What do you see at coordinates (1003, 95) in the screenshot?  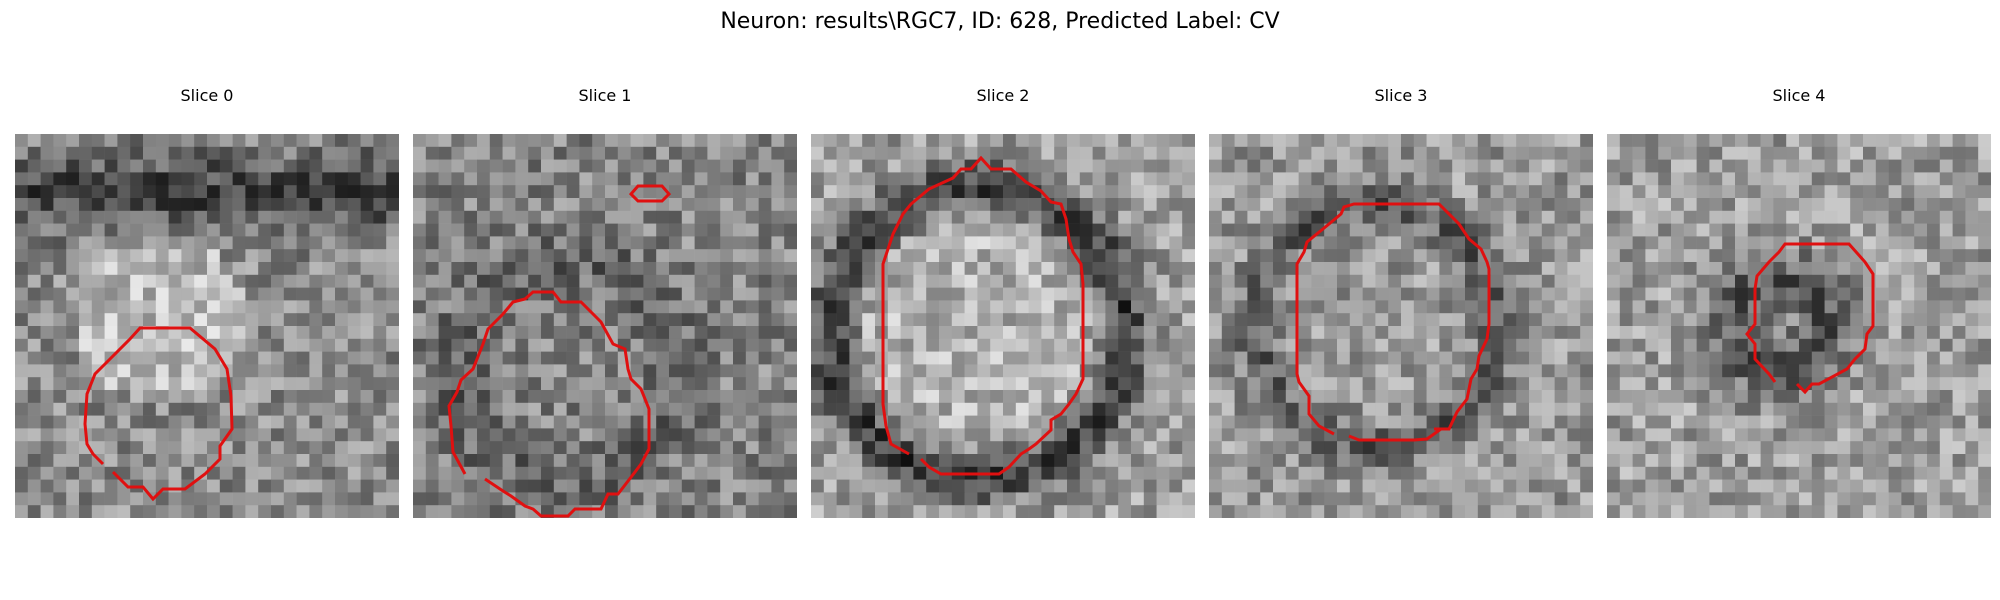 I see `slice-title-2: Slice 2` at bounding box center [1003, 95].